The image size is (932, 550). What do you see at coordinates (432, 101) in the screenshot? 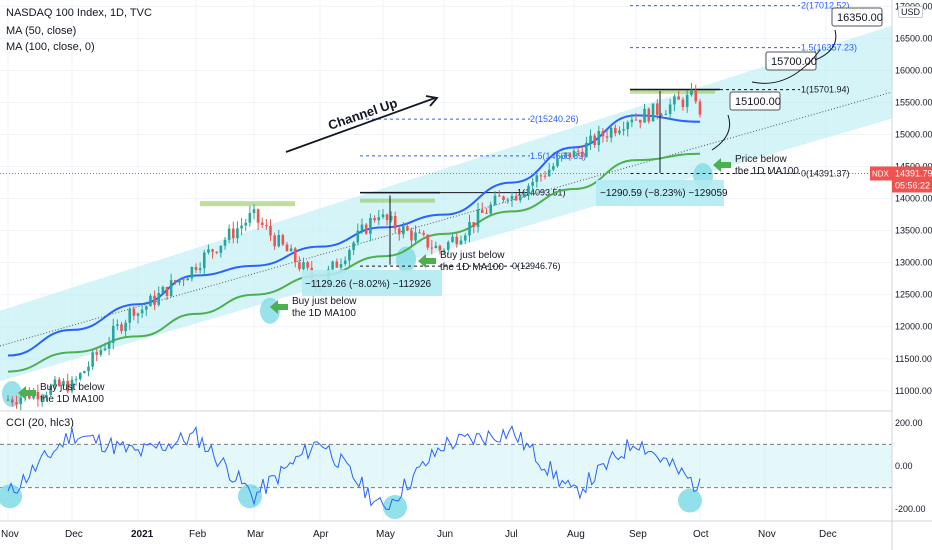
I see `channel-arrow-head` at bounding box center [432, 101].